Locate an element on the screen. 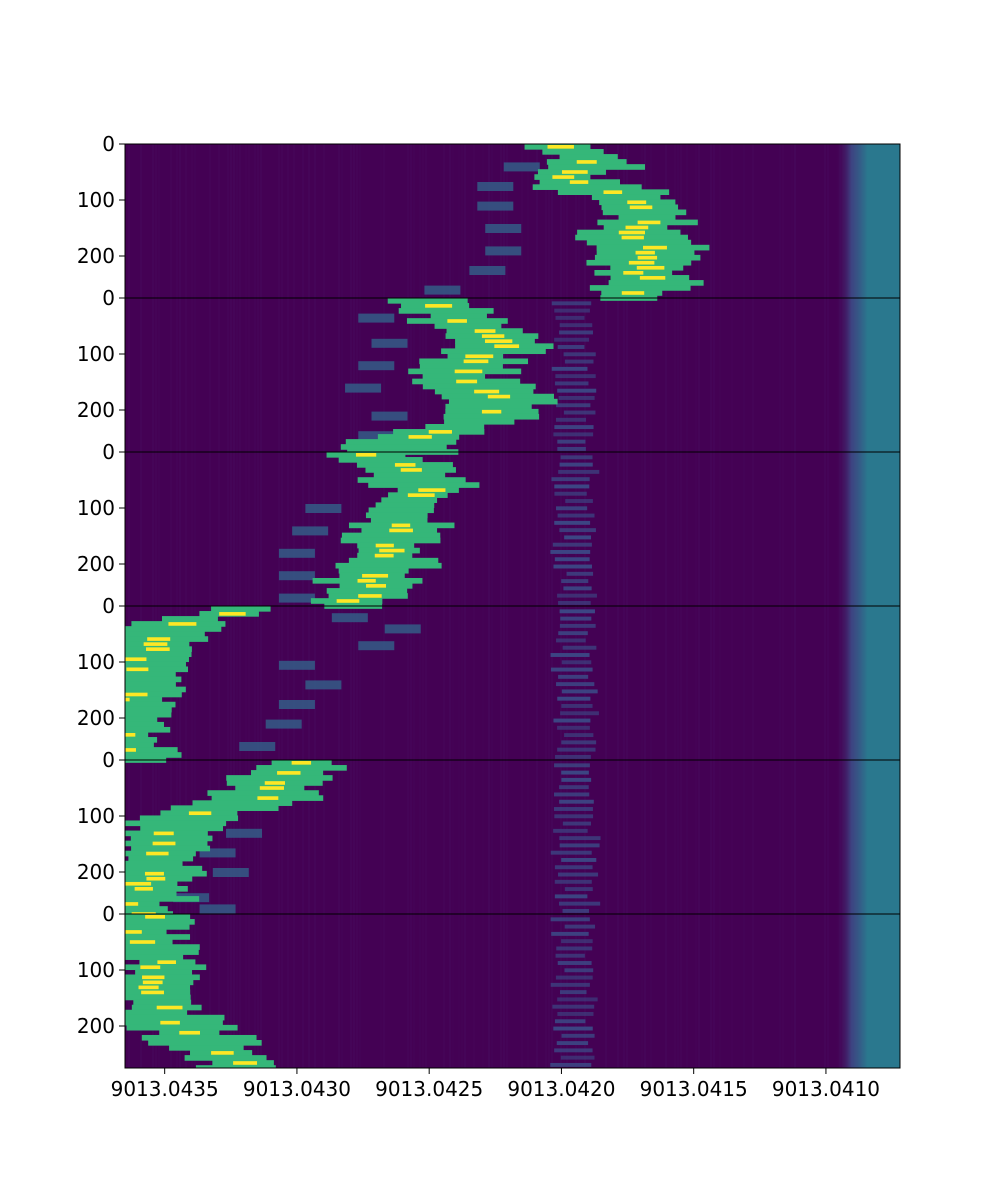 The height and width of the screenshot is (1200, 1000). x-tick-label: 9013.0435 is located at coordinates (165, 1089).